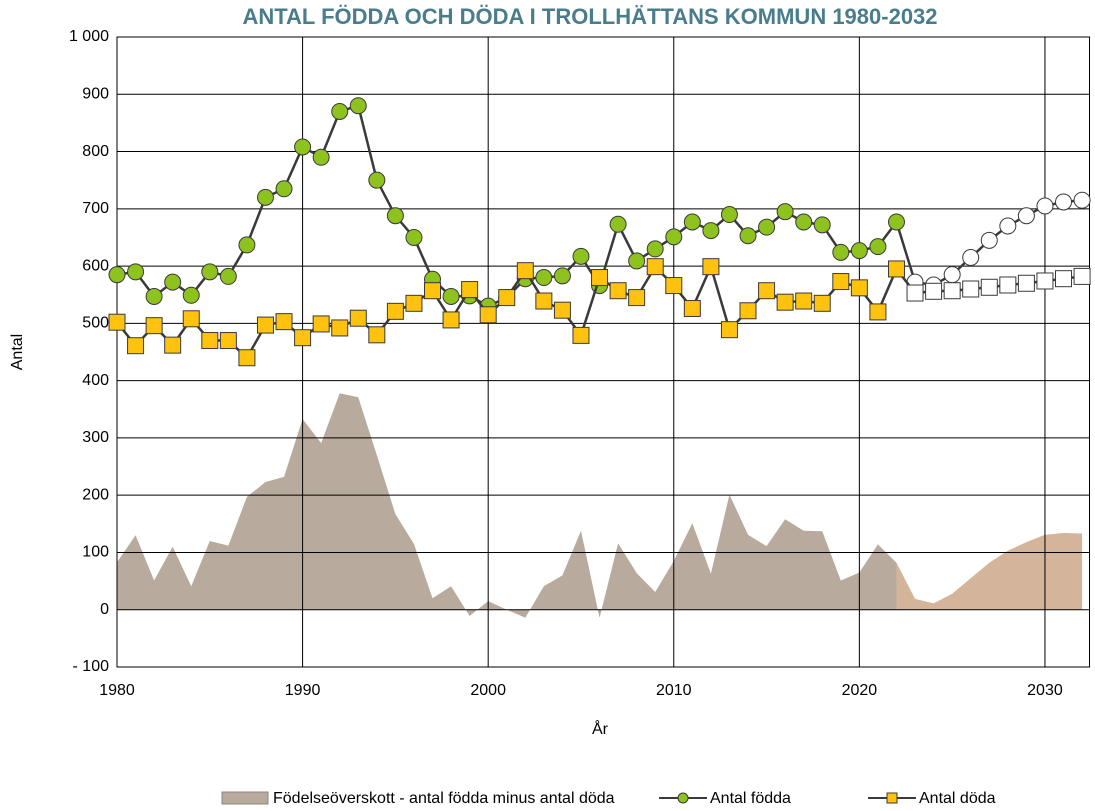  I want to click on x-tick-label: 2010, so click(674, 690).